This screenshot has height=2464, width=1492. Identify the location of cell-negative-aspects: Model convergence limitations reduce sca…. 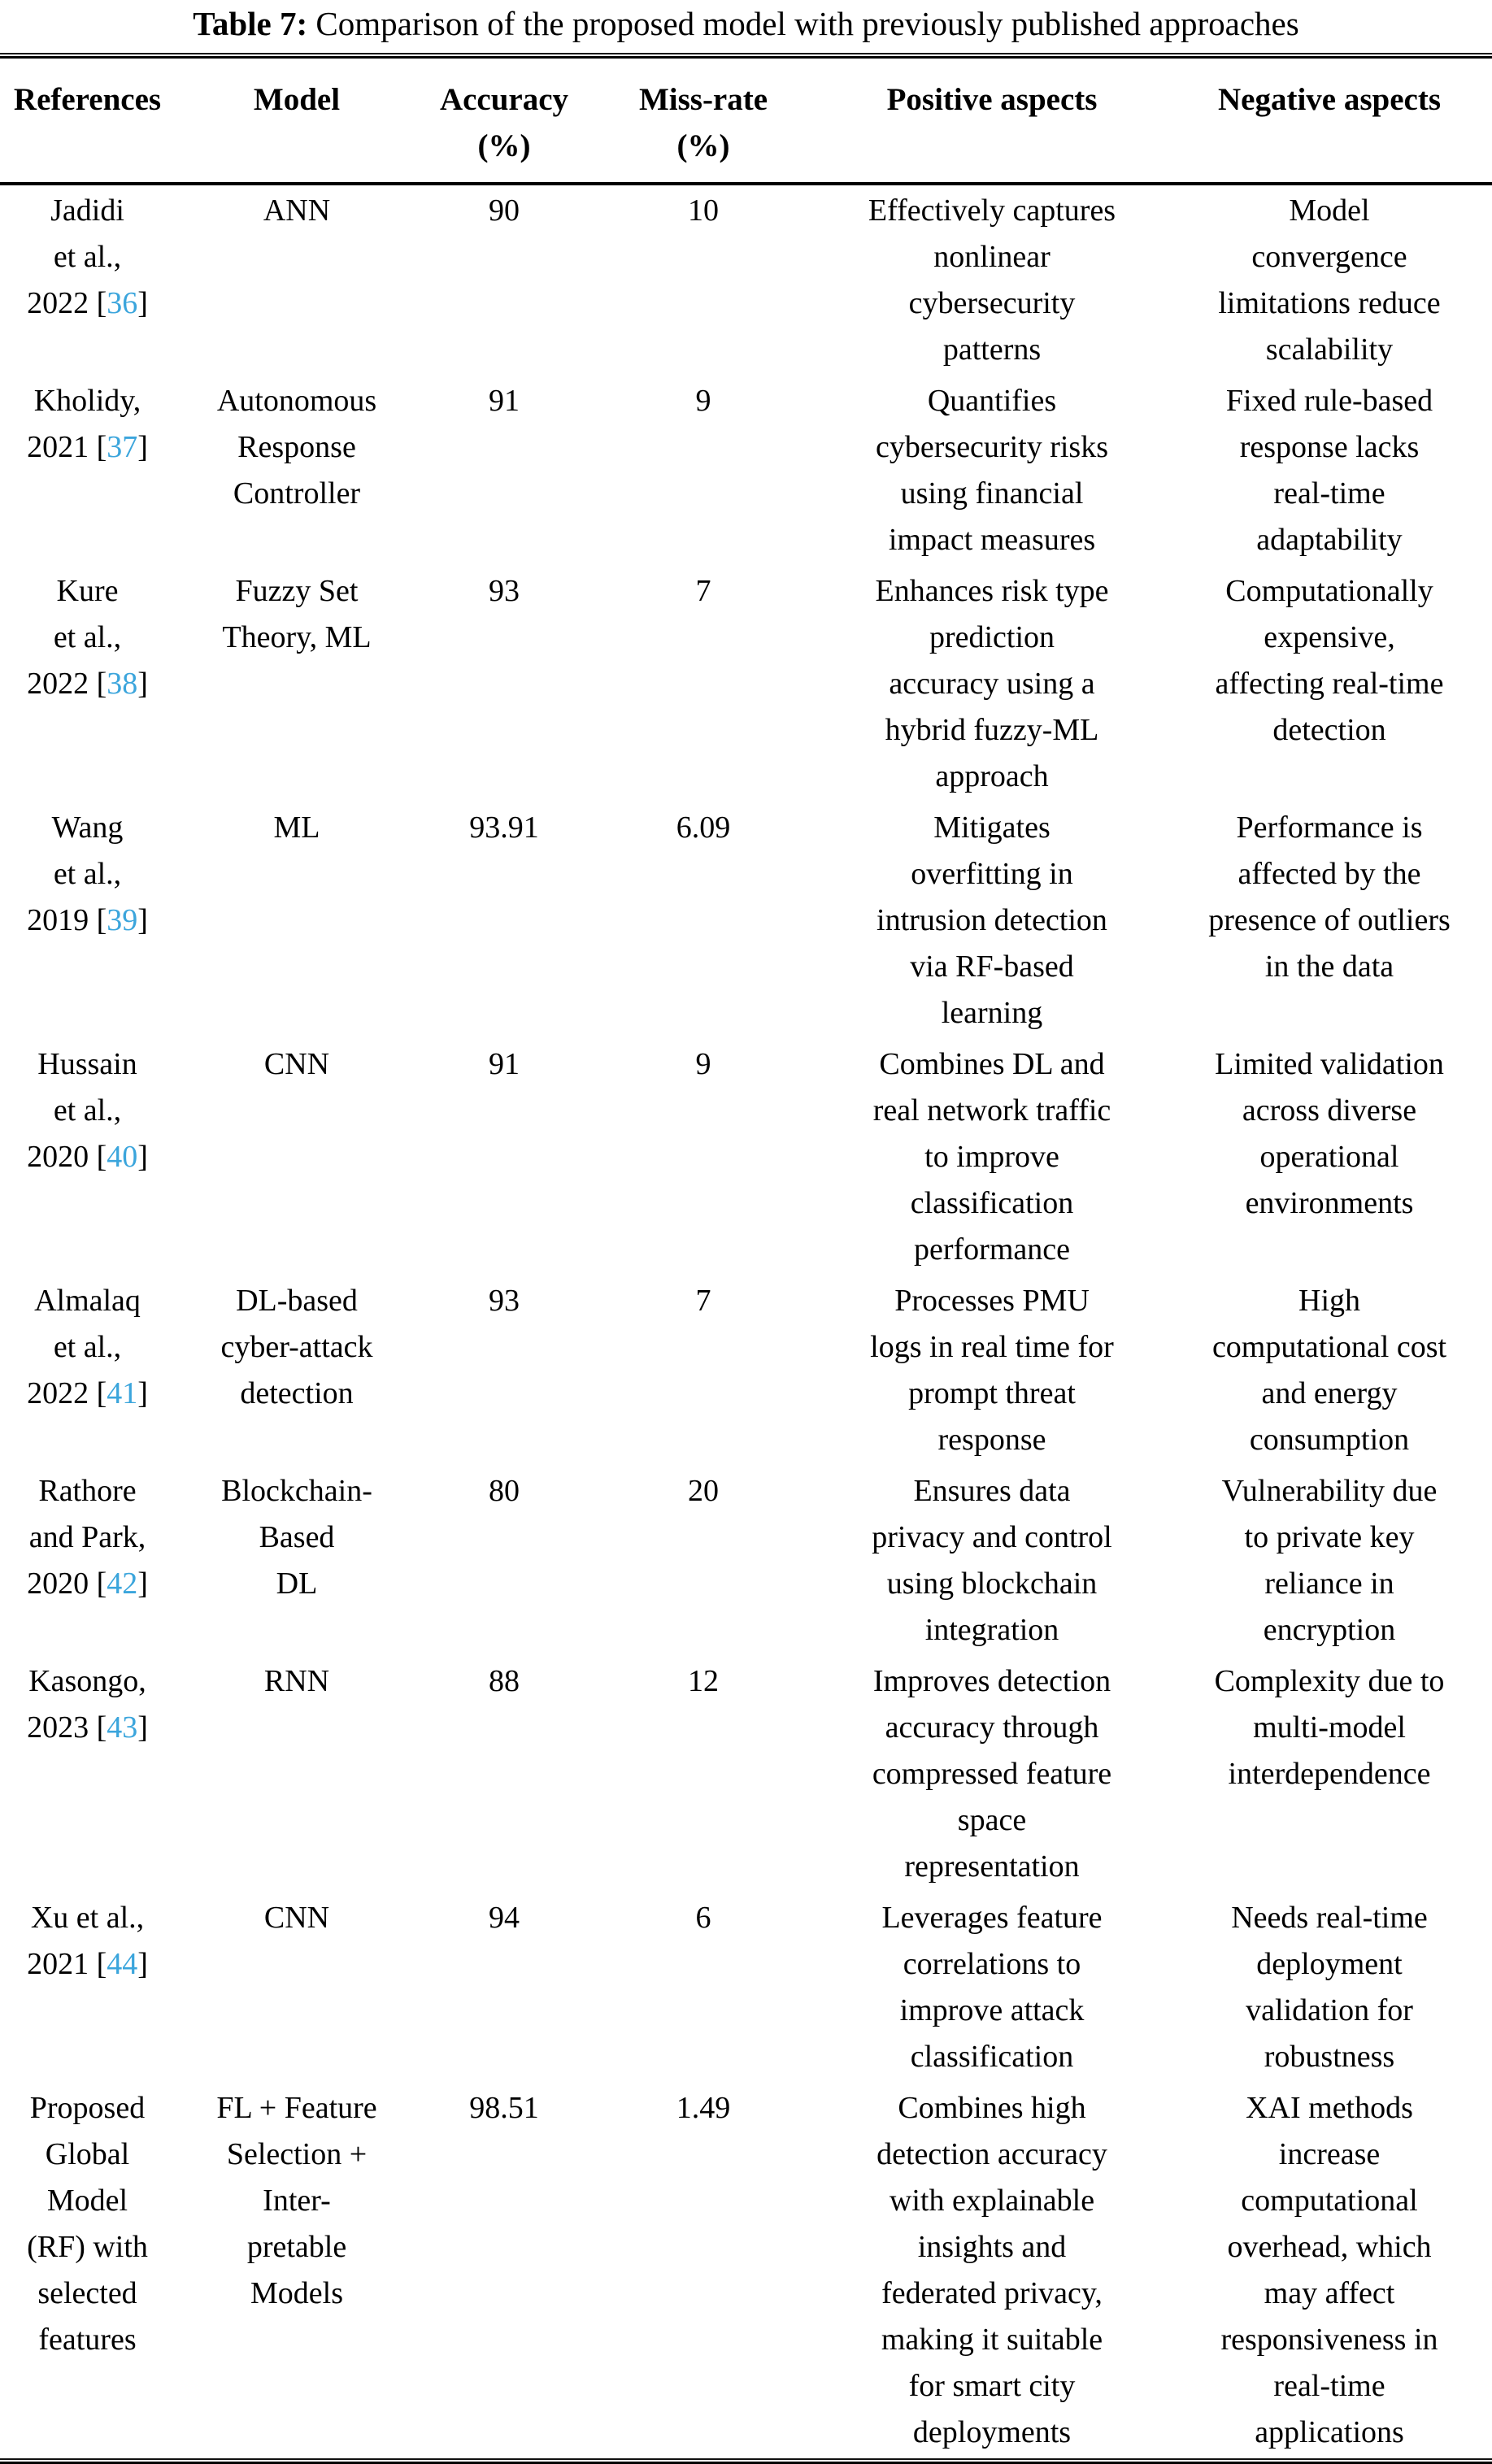
(1330, 280).